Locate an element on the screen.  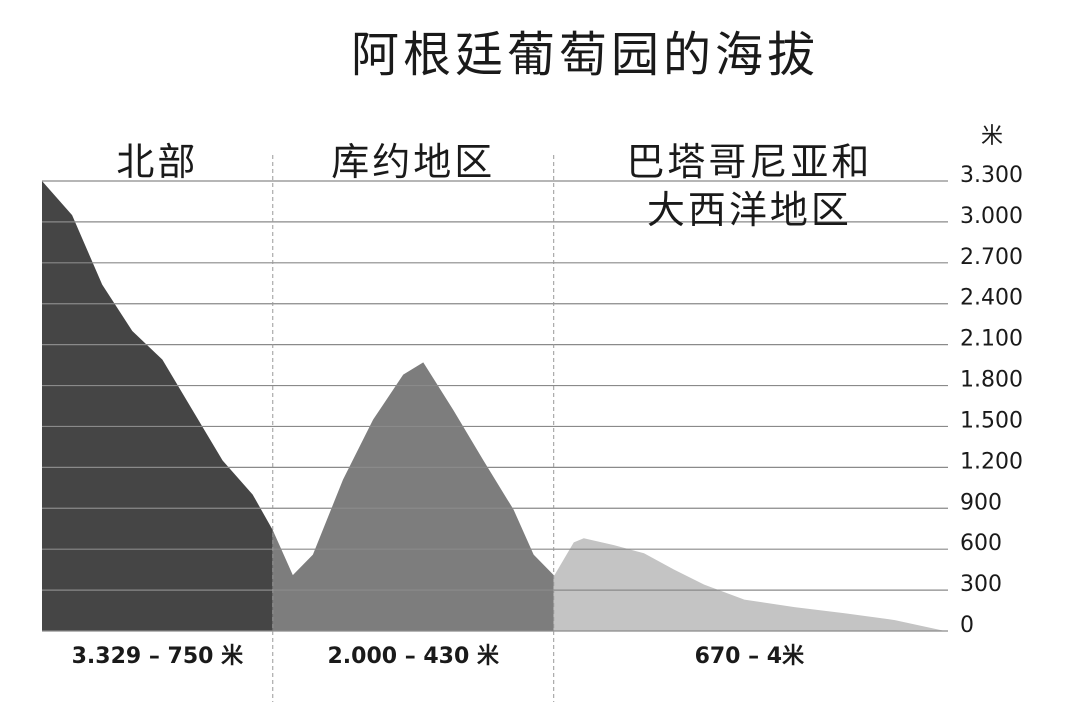
y-tick-label: 600 is located at coordinates (981, 543).